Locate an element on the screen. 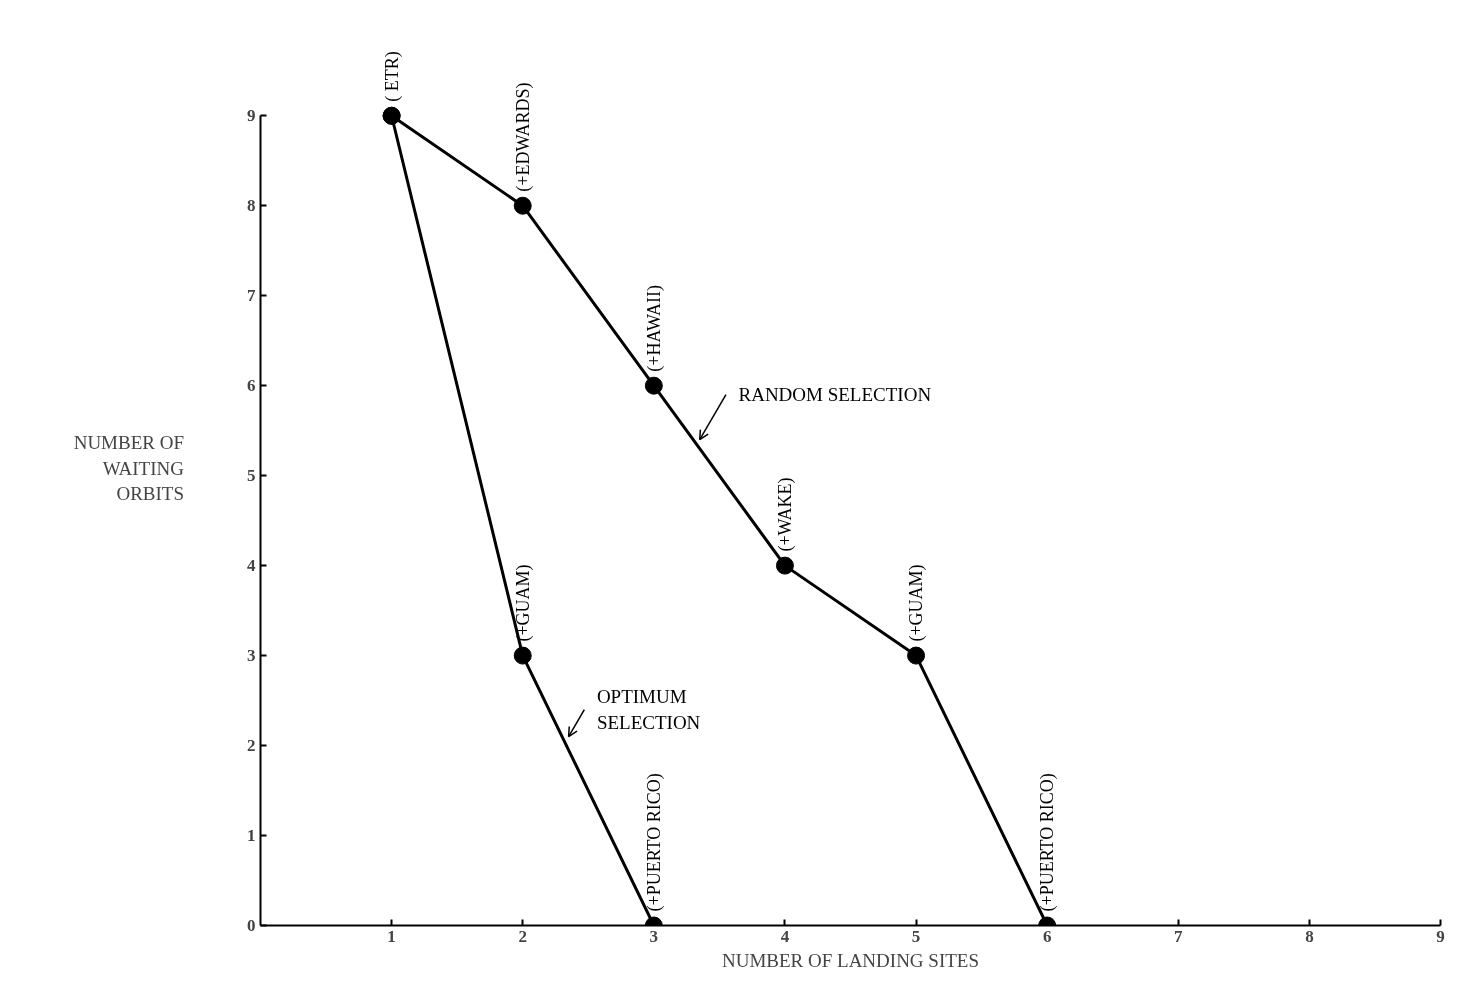  y-tick-label: 5 is located at coordinates (251, 476).